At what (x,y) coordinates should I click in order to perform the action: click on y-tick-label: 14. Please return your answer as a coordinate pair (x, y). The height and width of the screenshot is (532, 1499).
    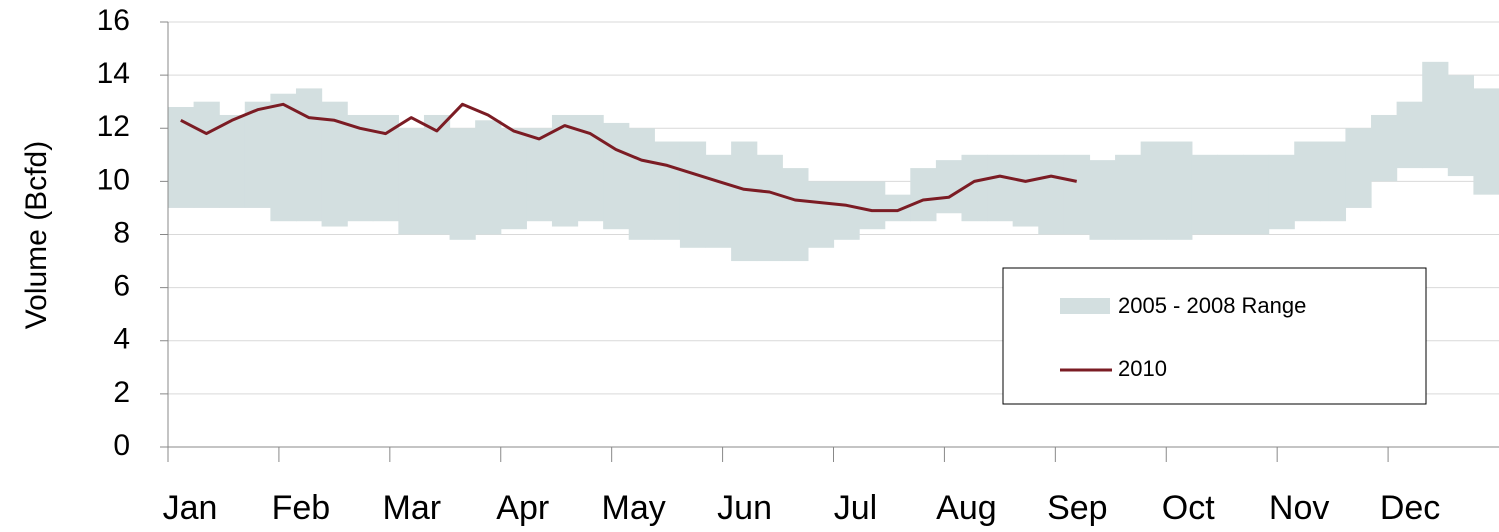
    Looking at the image, I should click on (113, 73).